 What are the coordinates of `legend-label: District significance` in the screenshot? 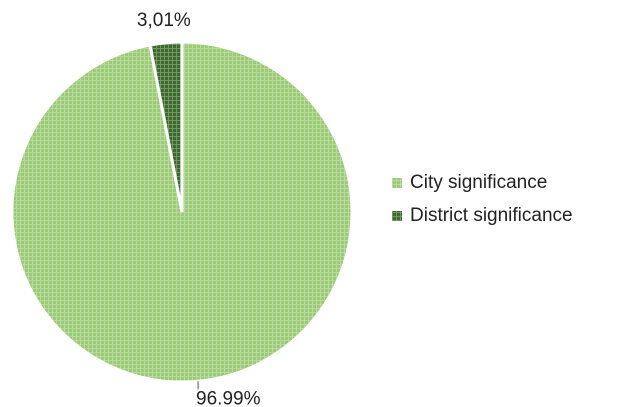 It's located at (491, 215).